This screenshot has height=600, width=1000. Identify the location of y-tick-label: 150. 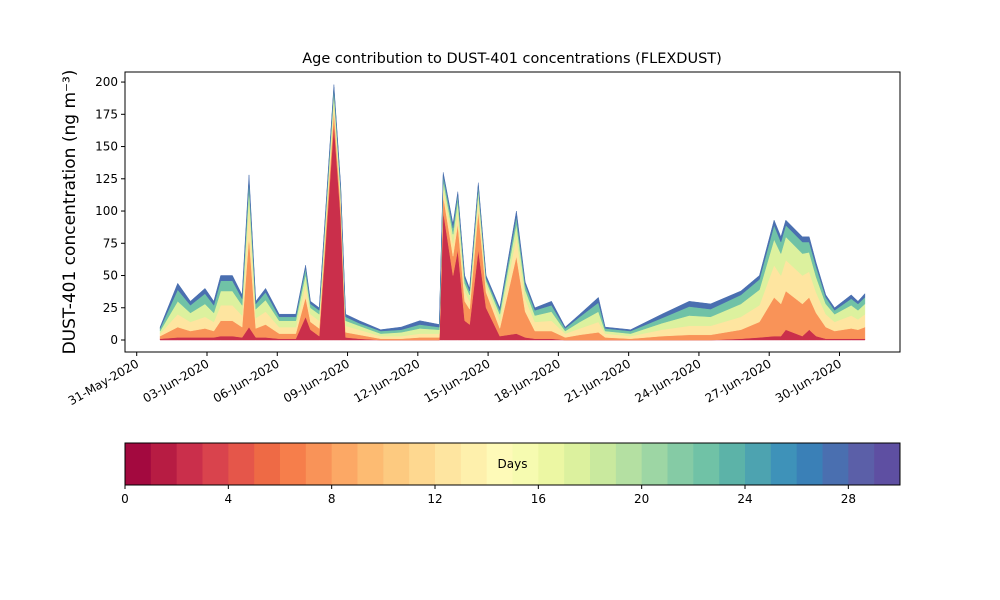
(106, 147).